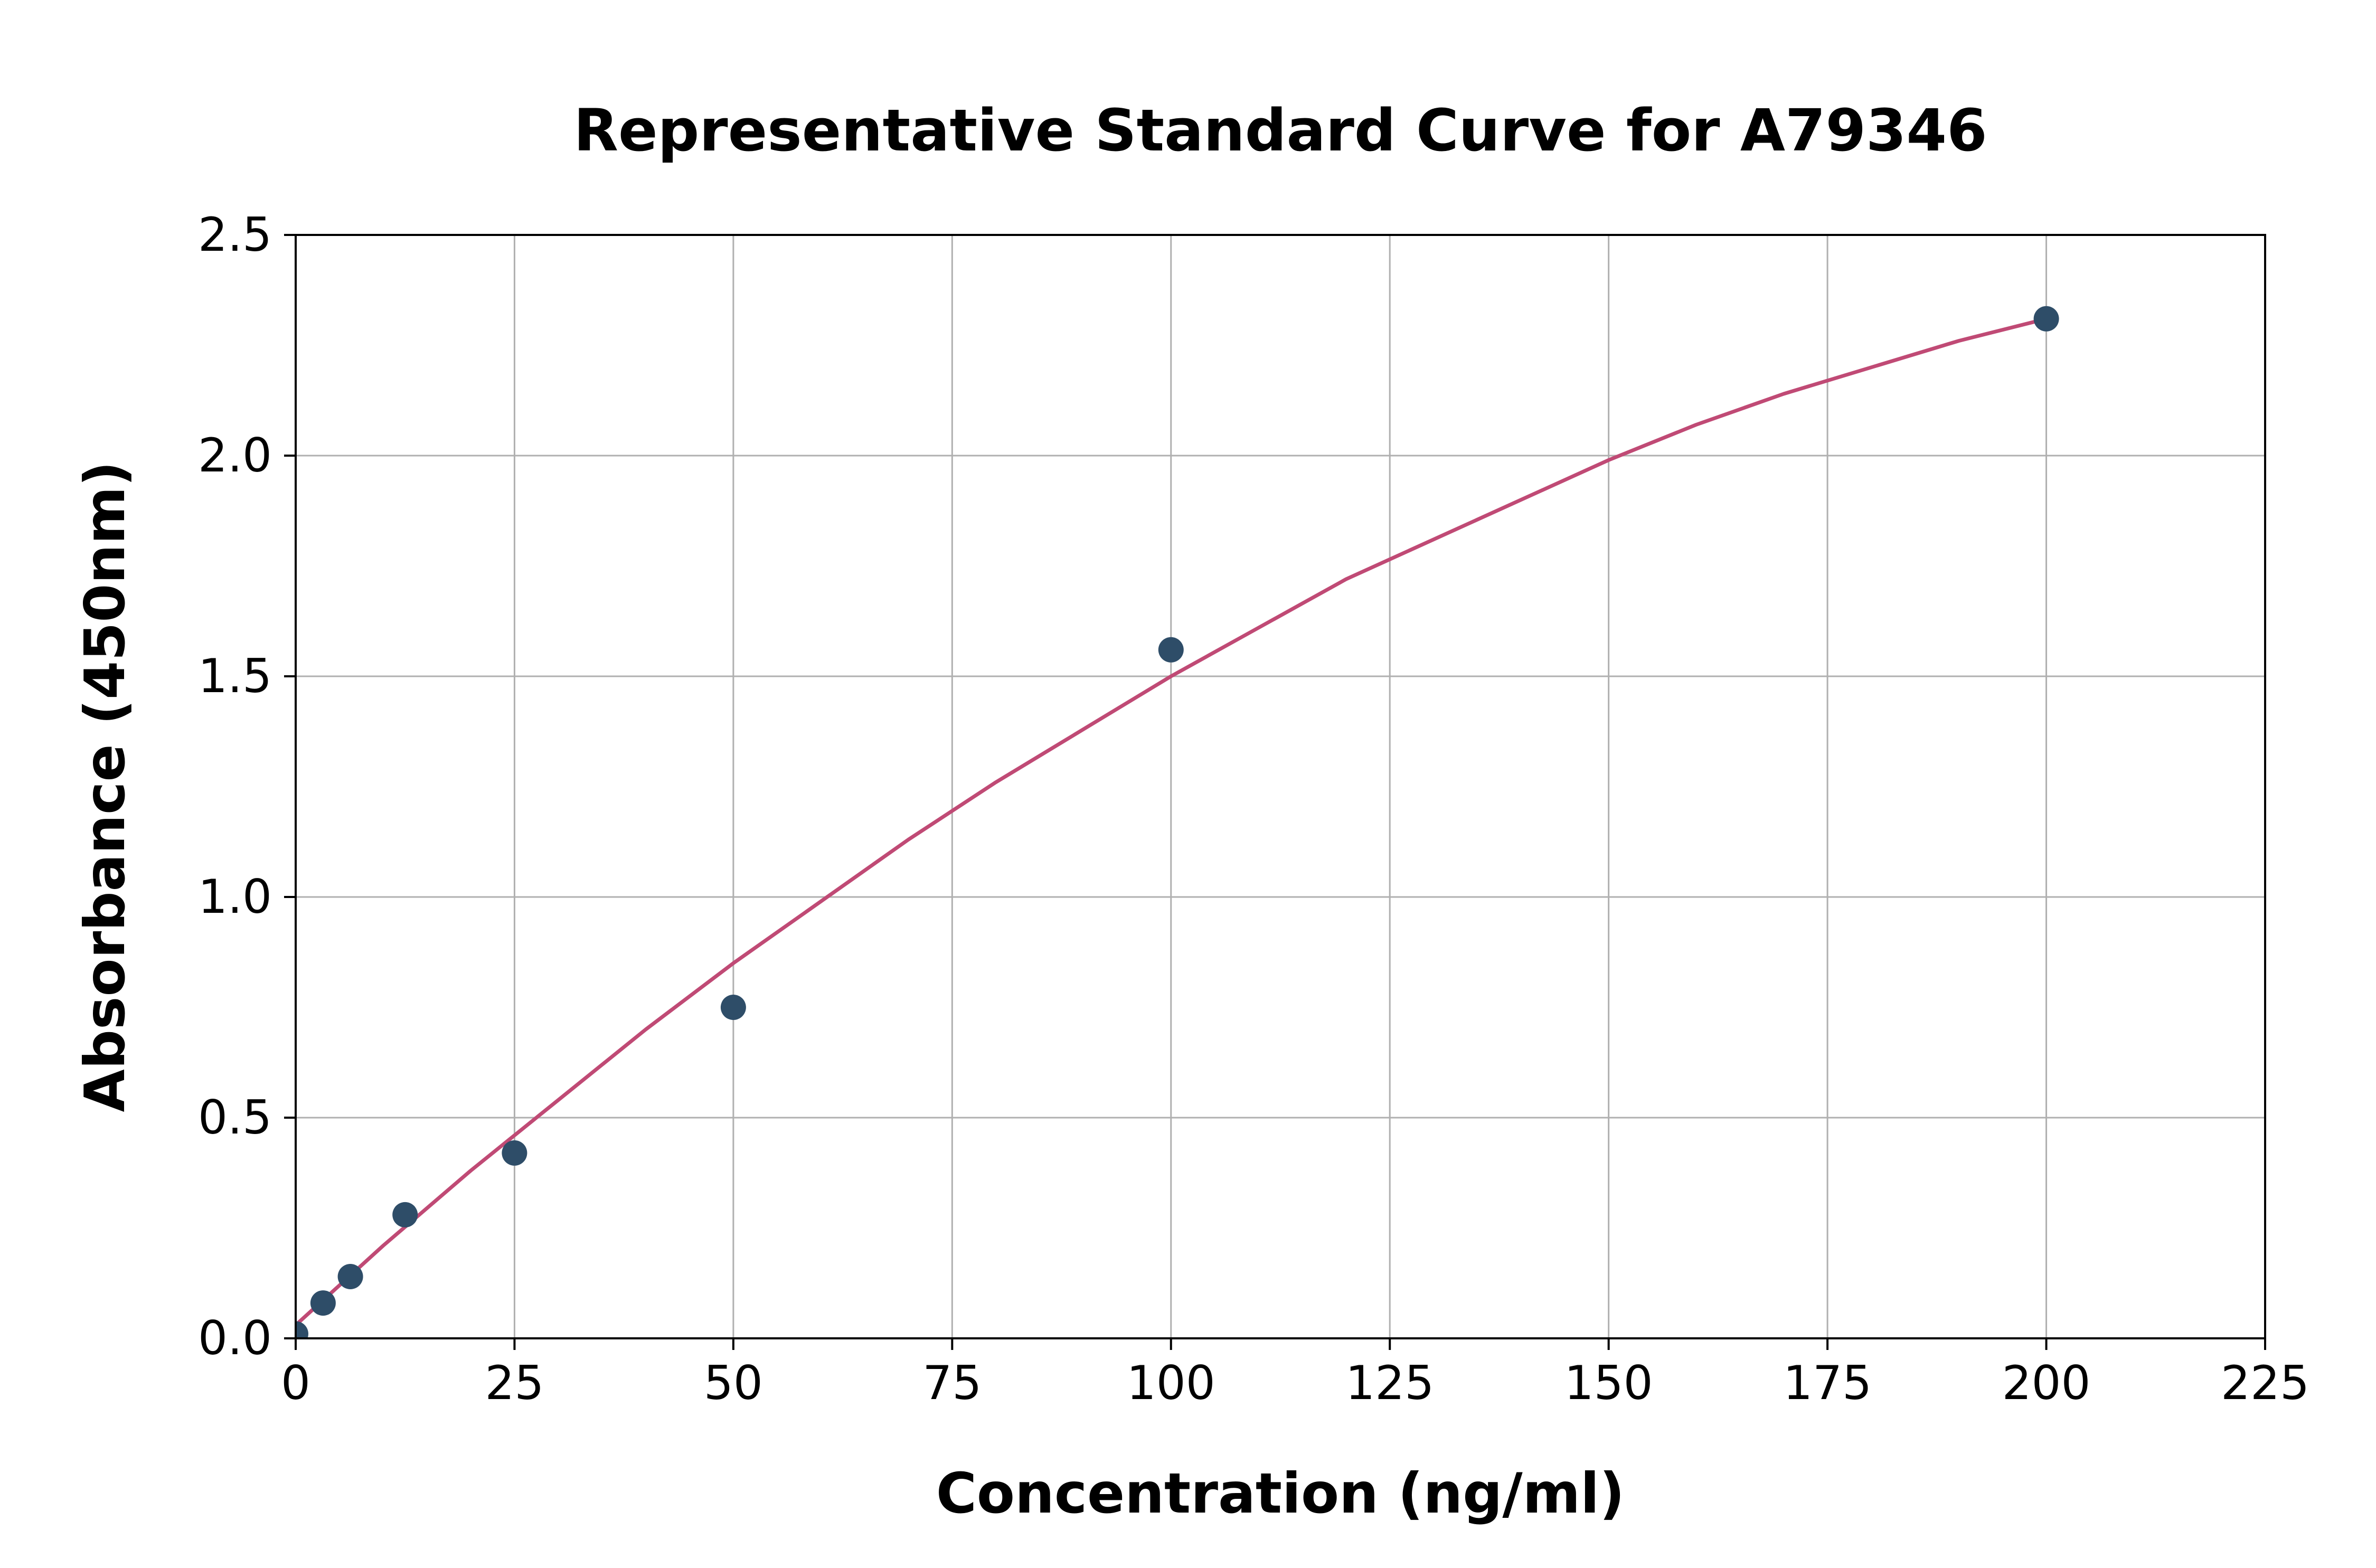  I want to click on x-tick-label: 75, so click(952, 1383).